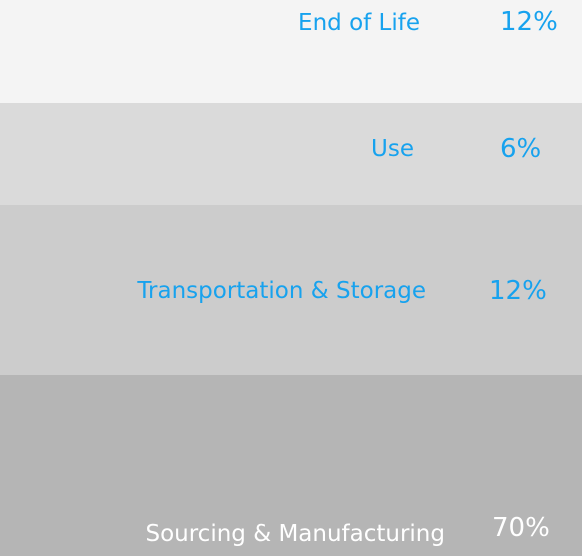  Describe the element at coordinates (295, 534) in the screenshot. I see `stage-label: Sourcing & Manufacturing` at that location.